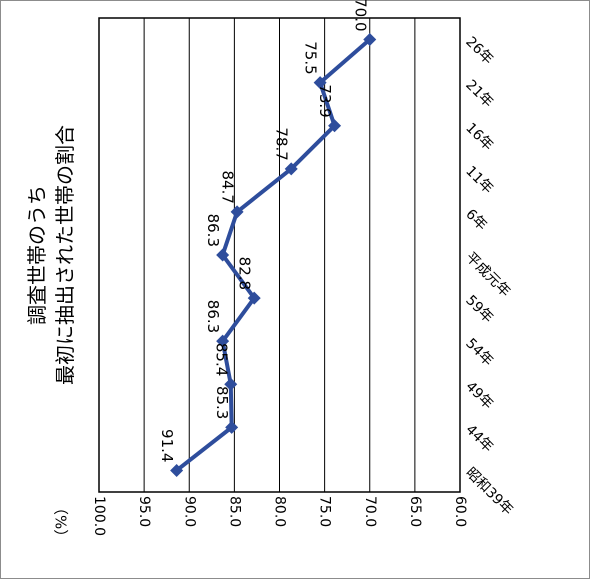 Image resolution: width=590 pixels, height=579 pixels. Describe the element at coordinates (167, 445) in the screenshot. I see `data-label: 91.4` at that location.